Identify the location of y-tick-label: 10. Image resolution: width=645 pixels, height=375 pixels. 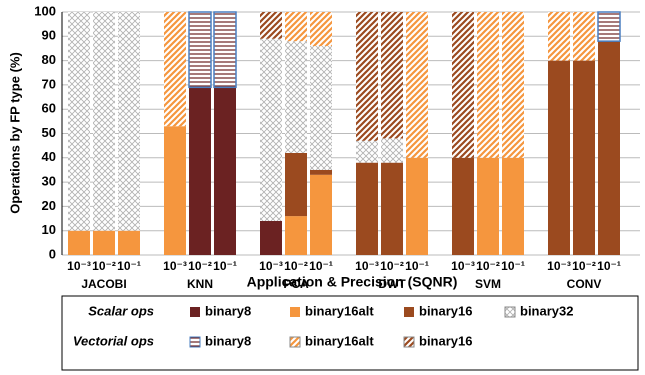
(49, 229).